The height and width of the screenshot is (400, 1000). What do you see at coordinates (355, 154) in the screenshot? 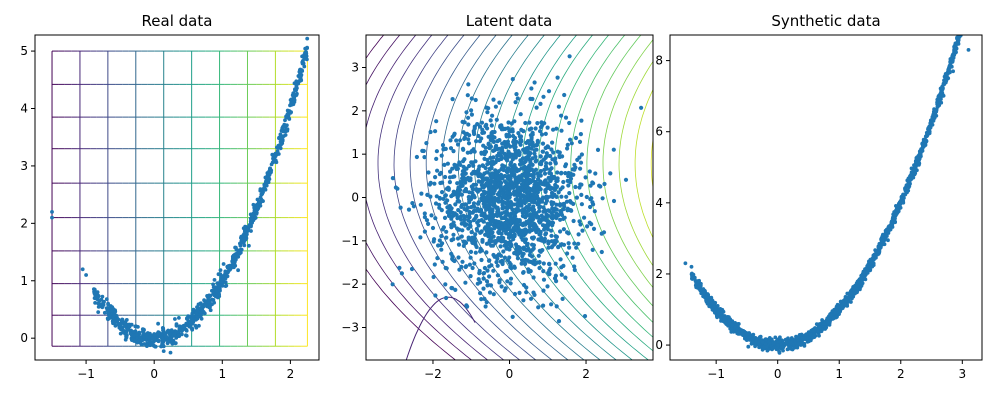
I see `y-tick-label: 1` at bounding box center [355, 154].